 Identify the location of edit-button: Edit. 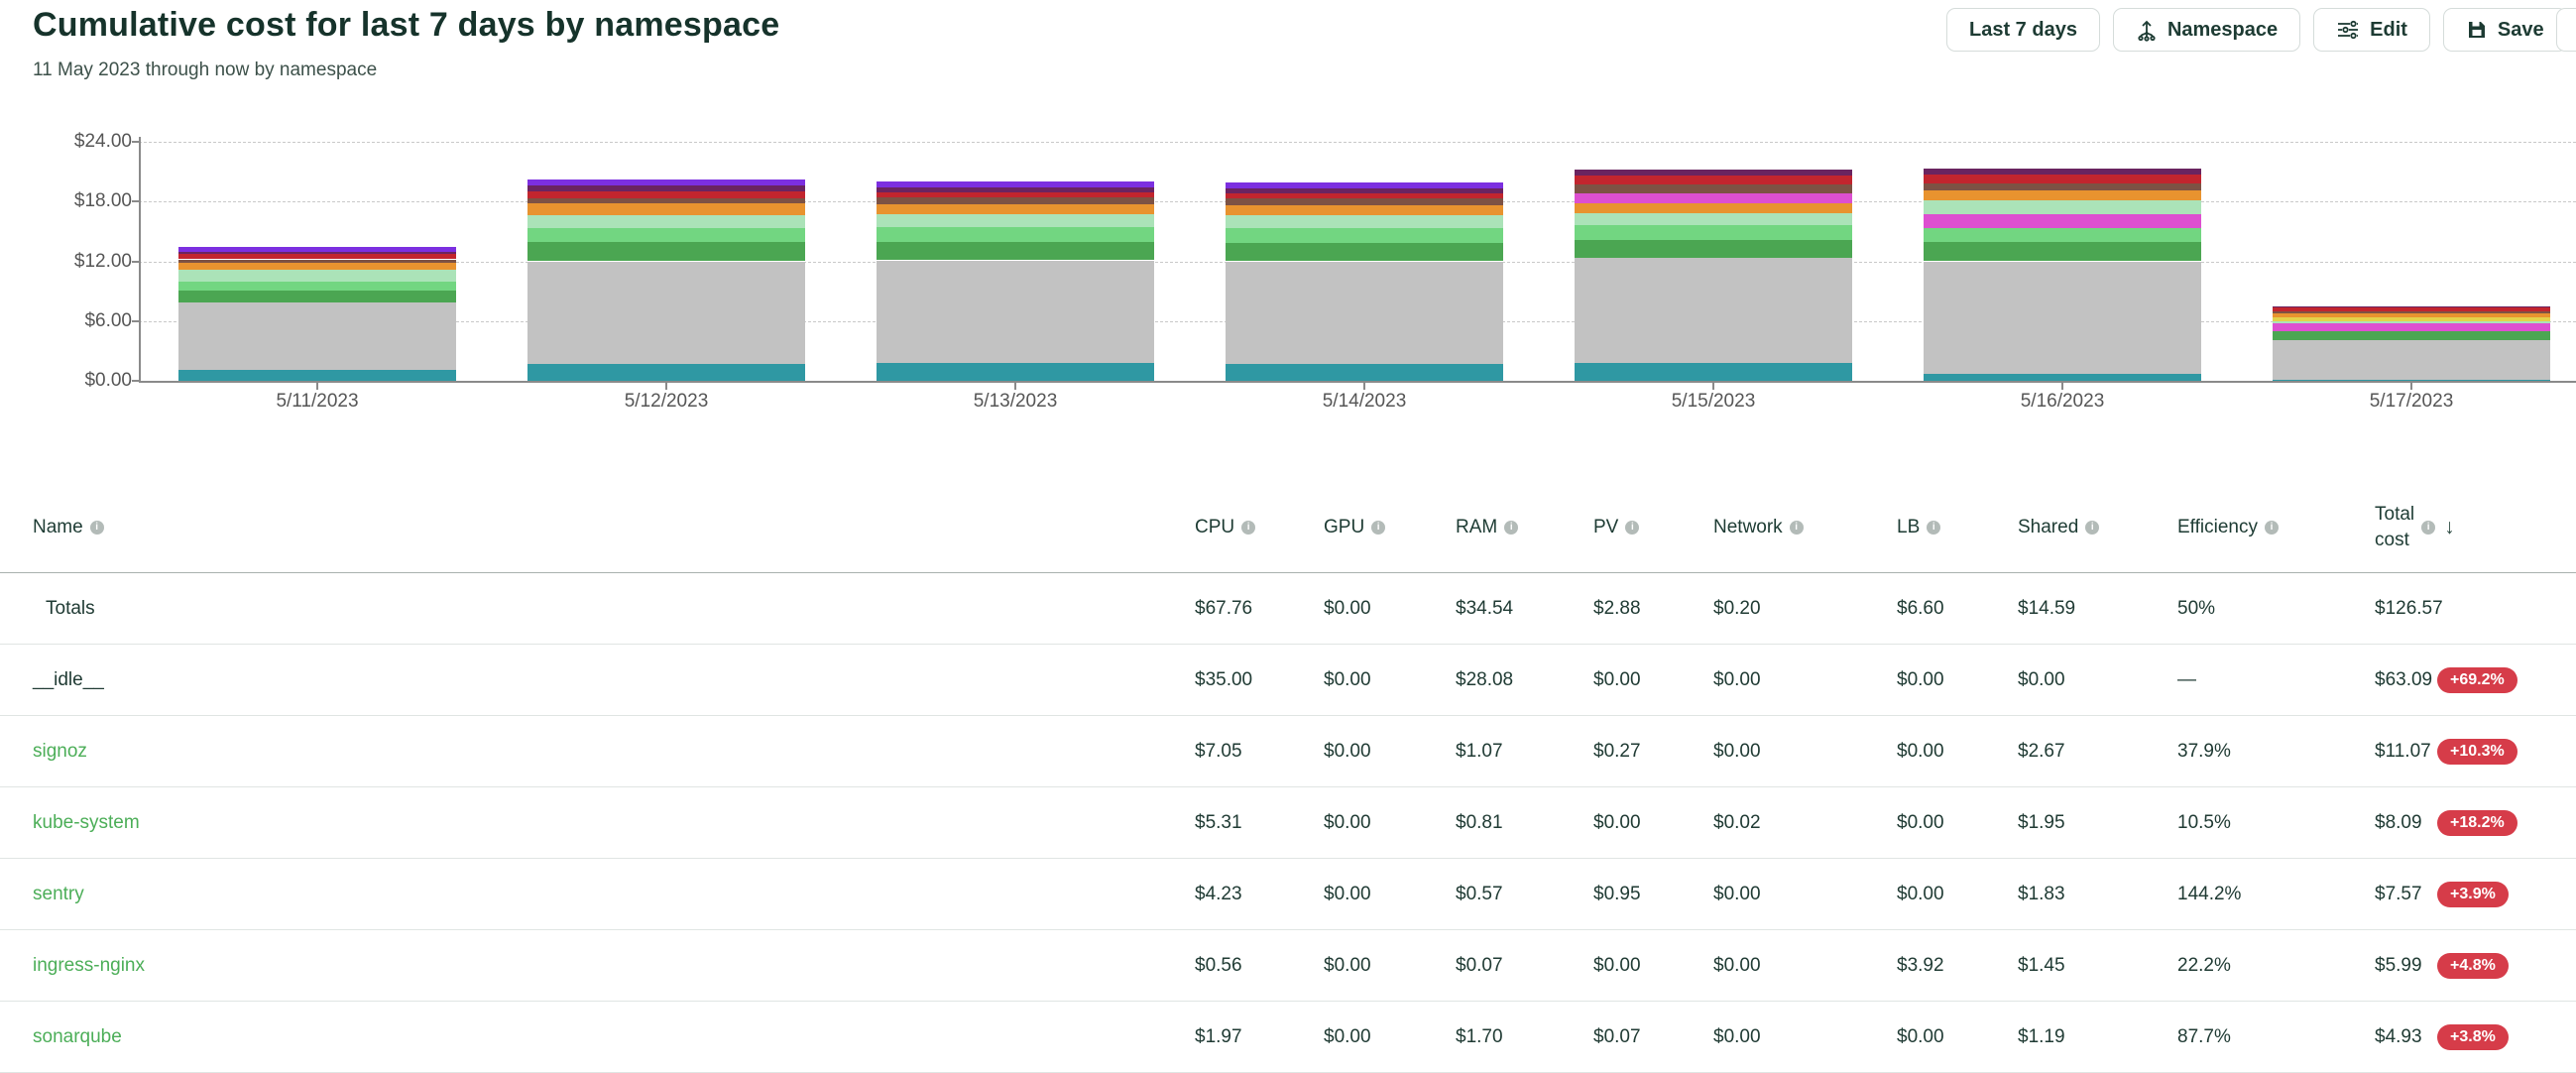
(2371, 30).